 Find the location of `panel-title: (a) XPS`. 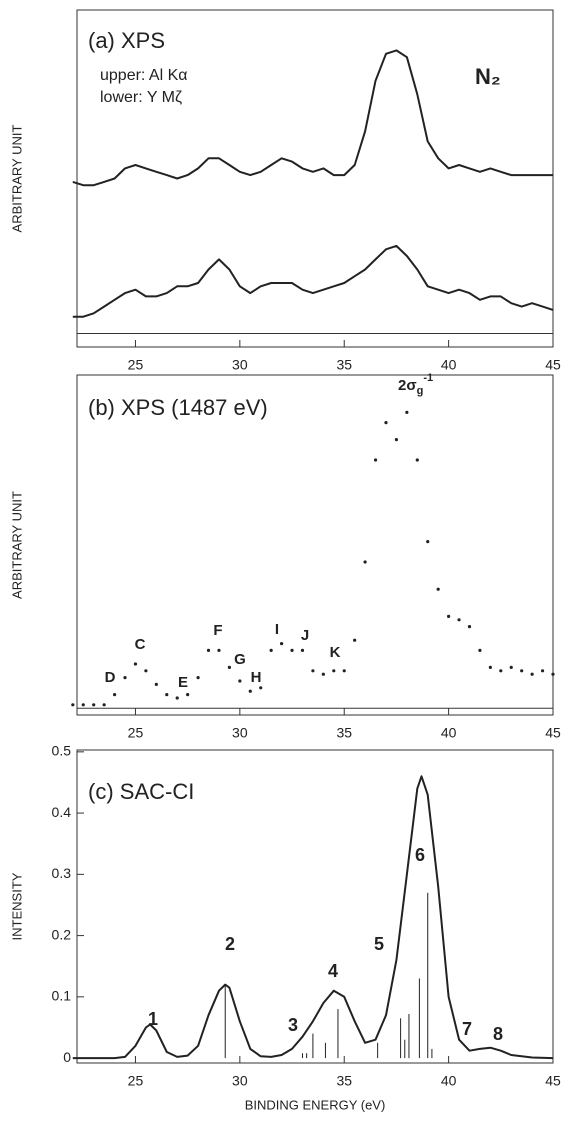

panel-title: (a) XPS is located at coordinates (126, 40).